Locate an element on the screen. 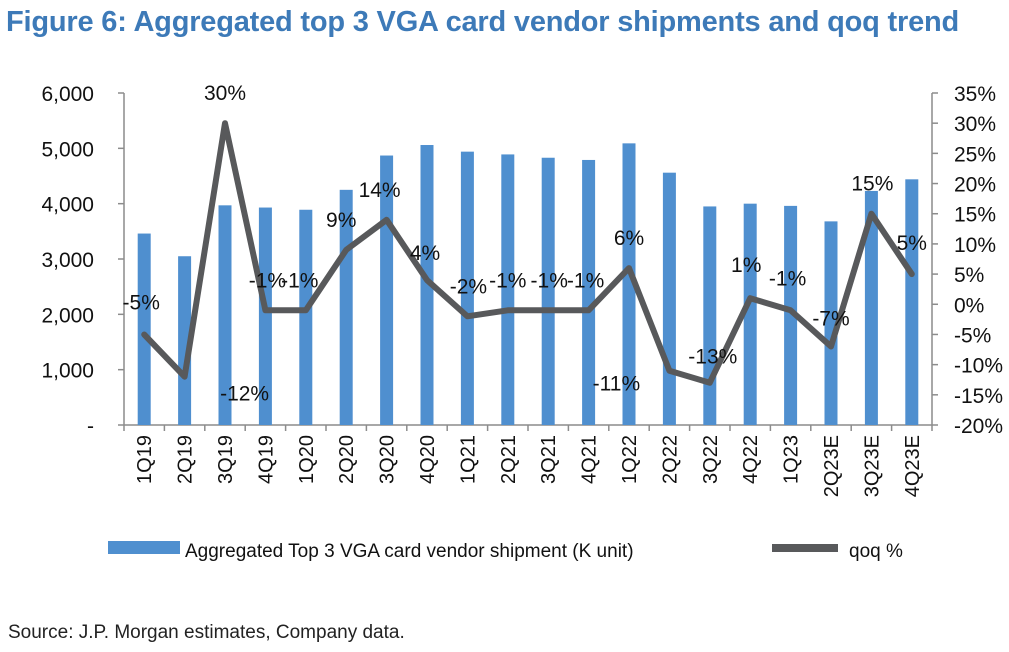 This screenshot has width=1009, height=652. legend-bar-swatch is located at coordinates (144, 547).